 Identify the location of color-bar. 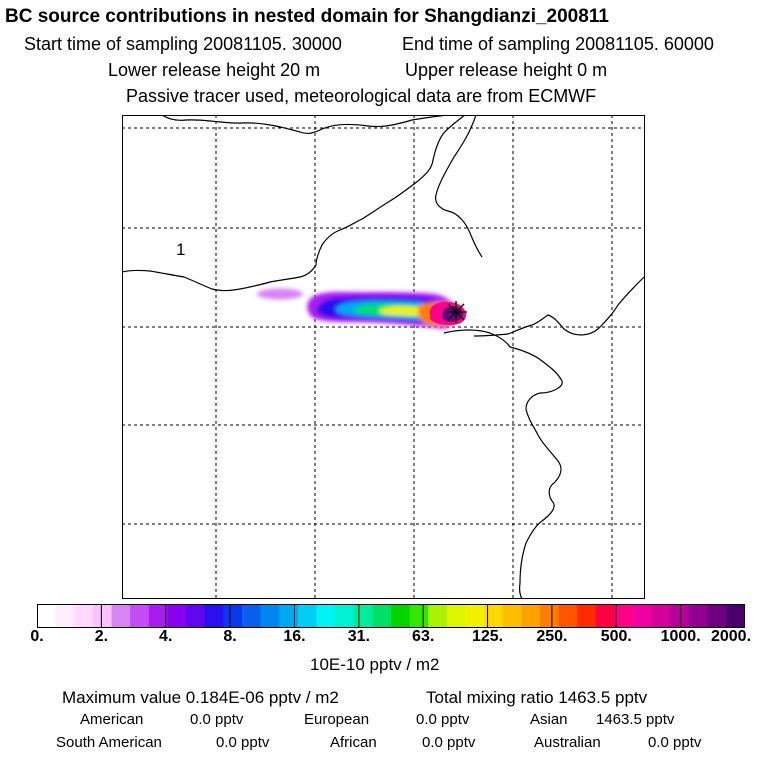
(391, 616).